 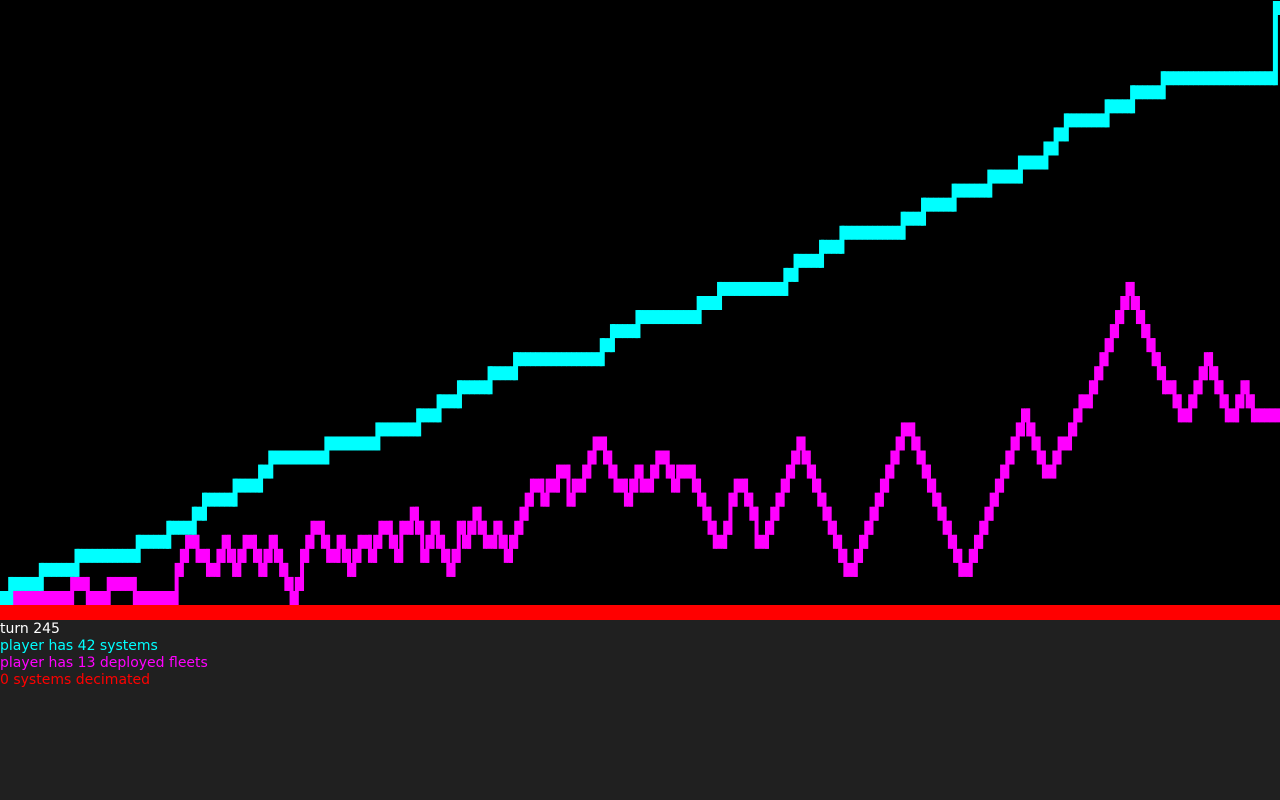 What do you see at coordinates (640, 680) in the screenshot?
I see `decimated-count: 0 systems decimated` at bounding box center [640, 680].